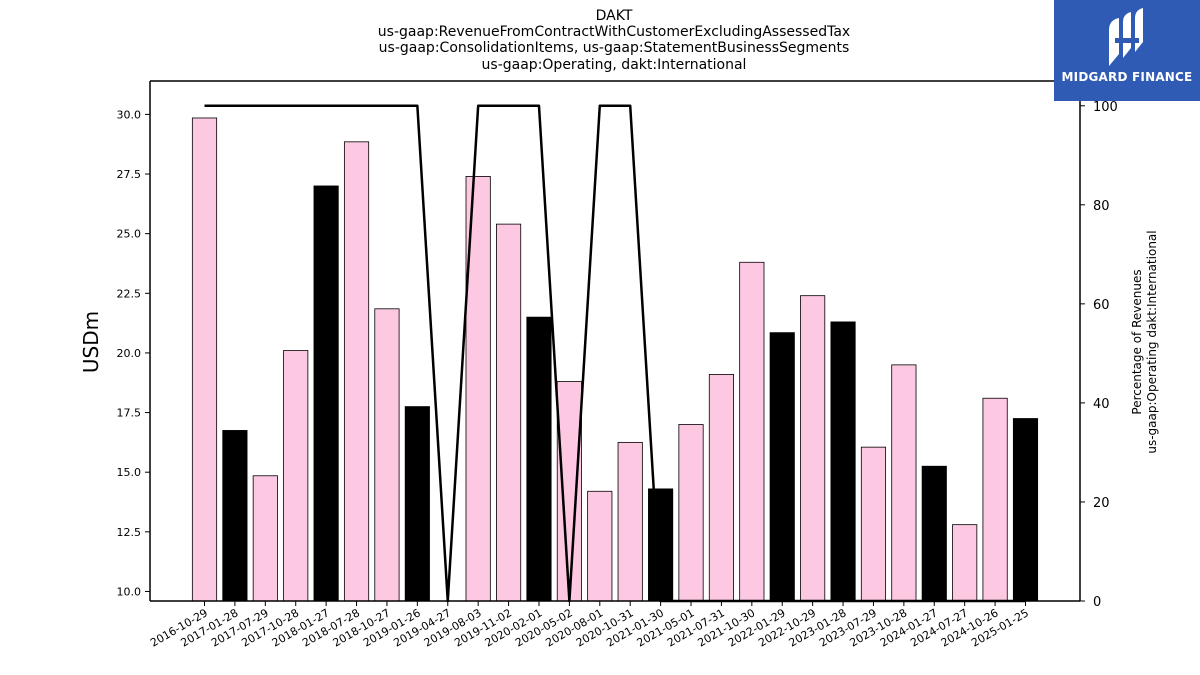 This screenshot has height=675, width=1200. I want to click on midgard-logo-icon, so click(1126, 37).